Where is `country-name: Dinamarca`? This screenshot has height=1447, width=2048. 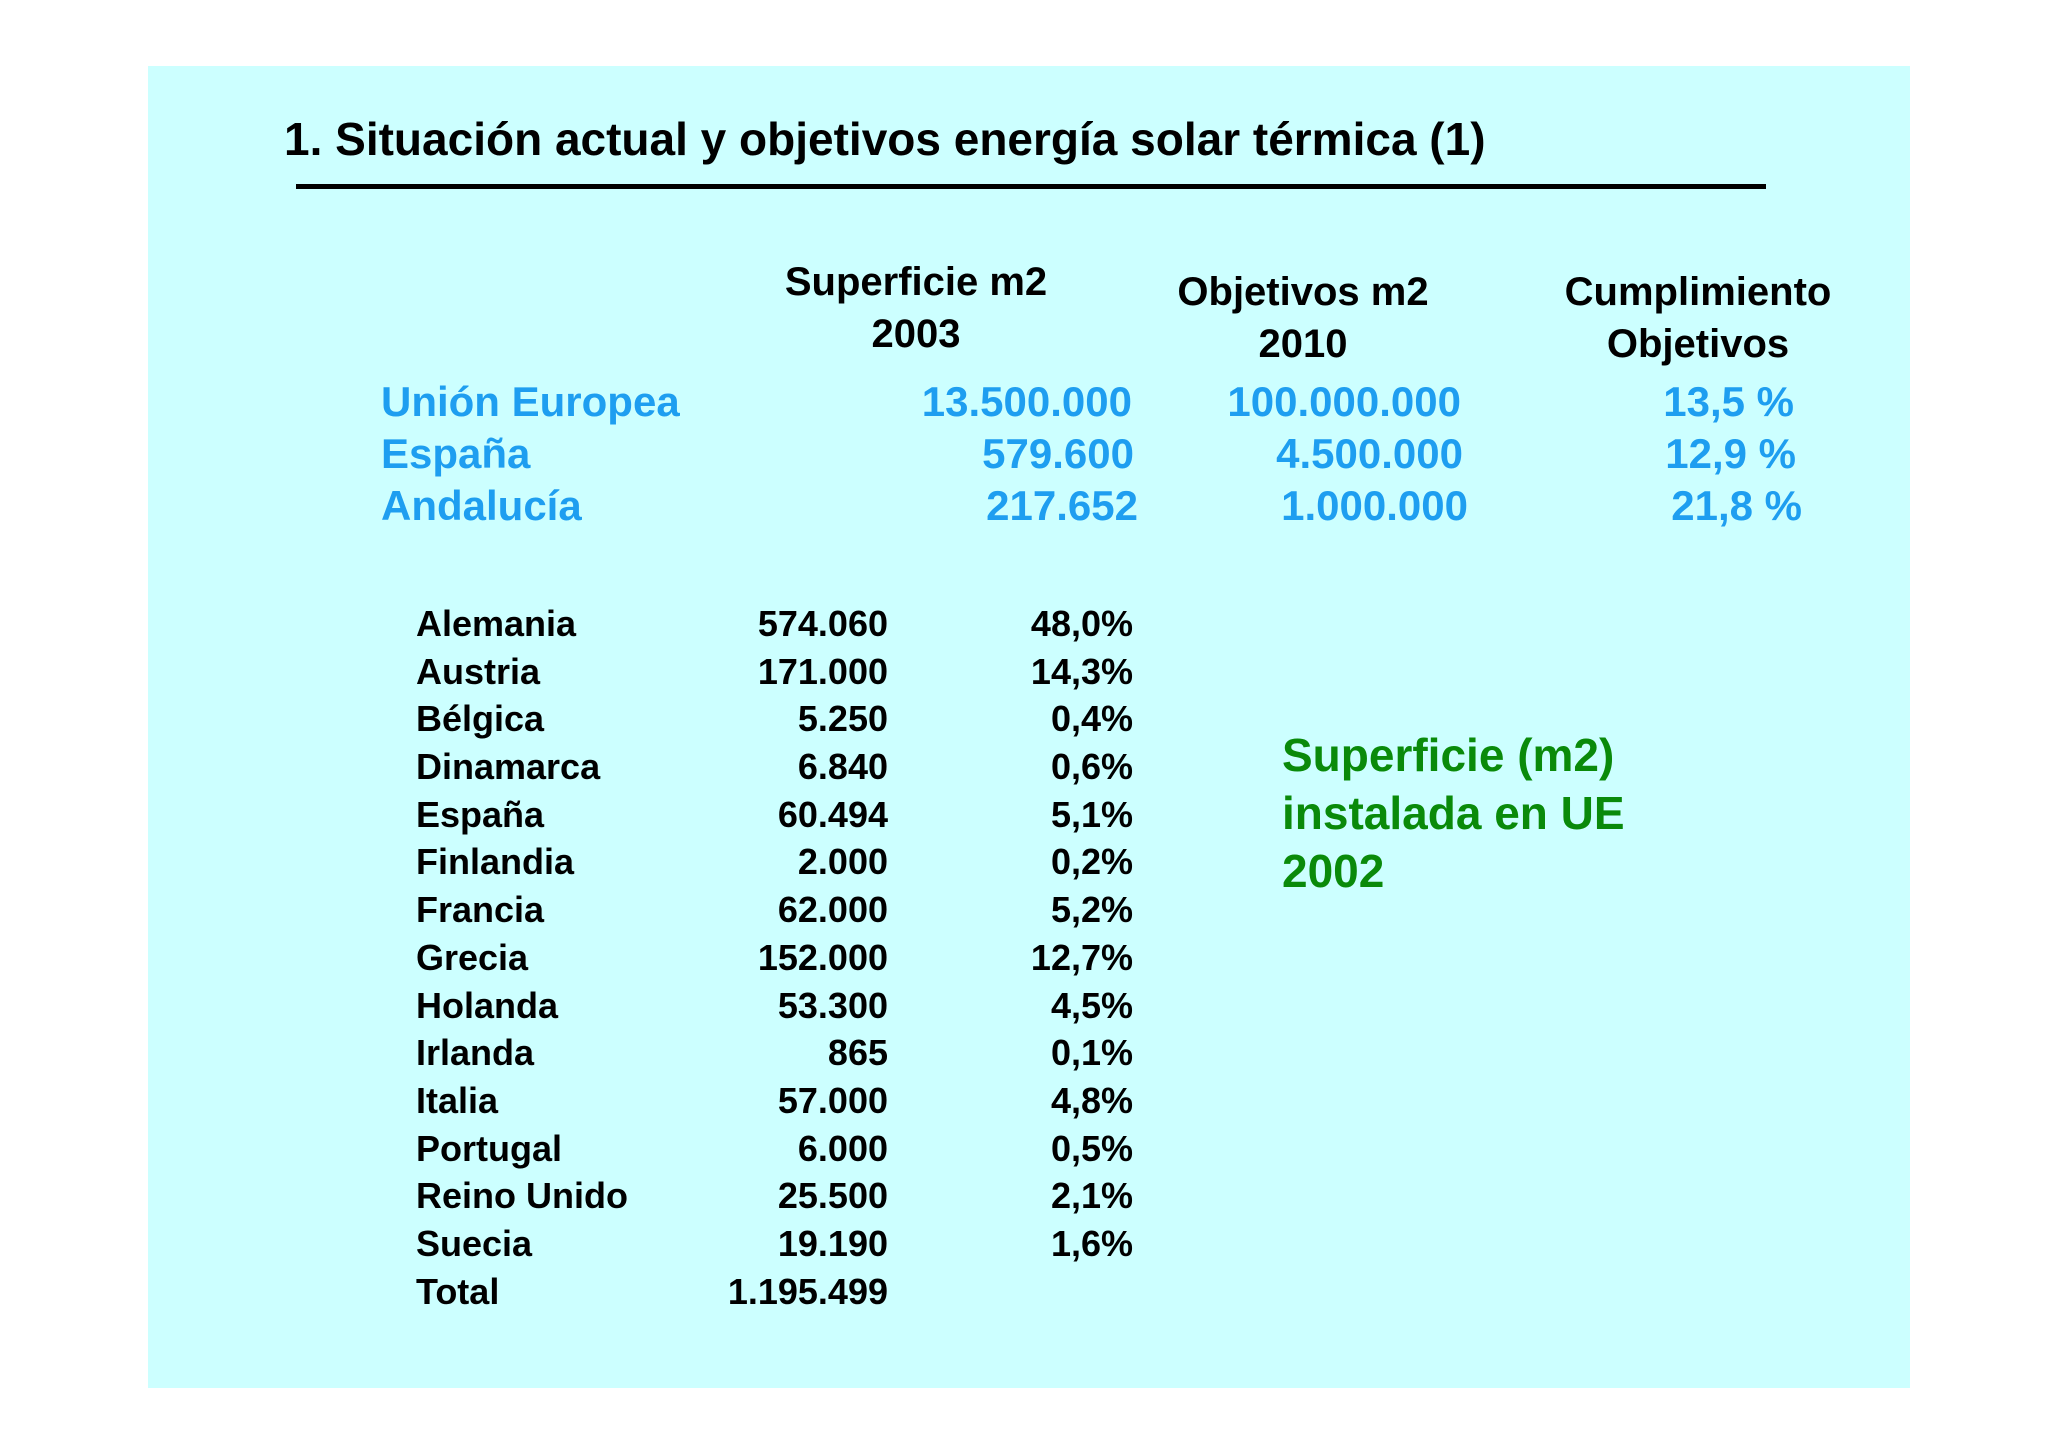
country-name: Dinamarca is located at coordinates (508, 767).